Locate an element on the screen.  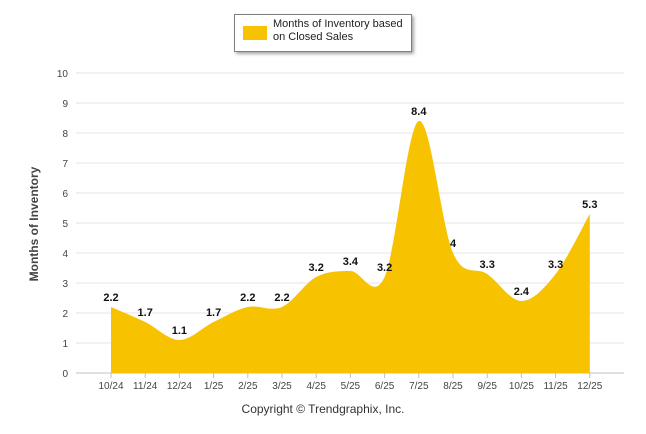
legend-swatch is located at coordinates (255, 33).